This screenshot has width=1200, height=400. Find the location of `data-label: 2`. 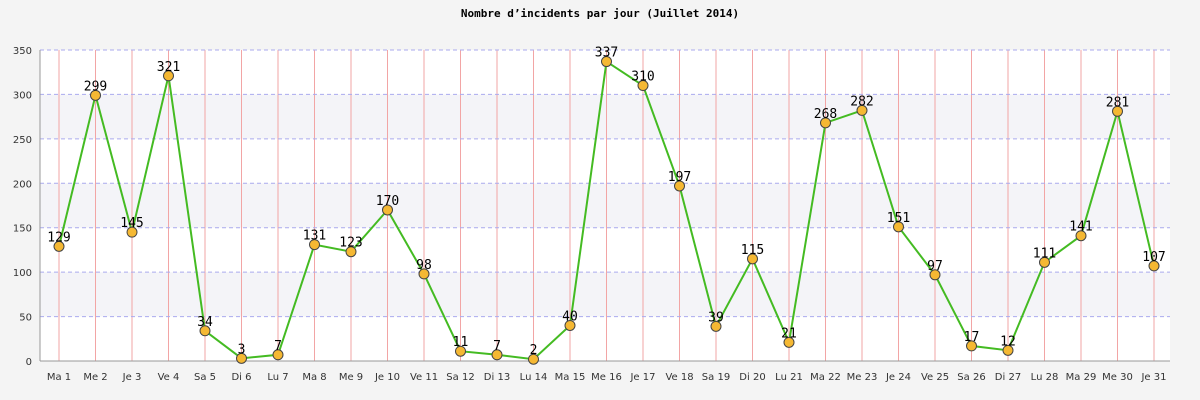

data-label: 2 is located at coordinates (534, 350).